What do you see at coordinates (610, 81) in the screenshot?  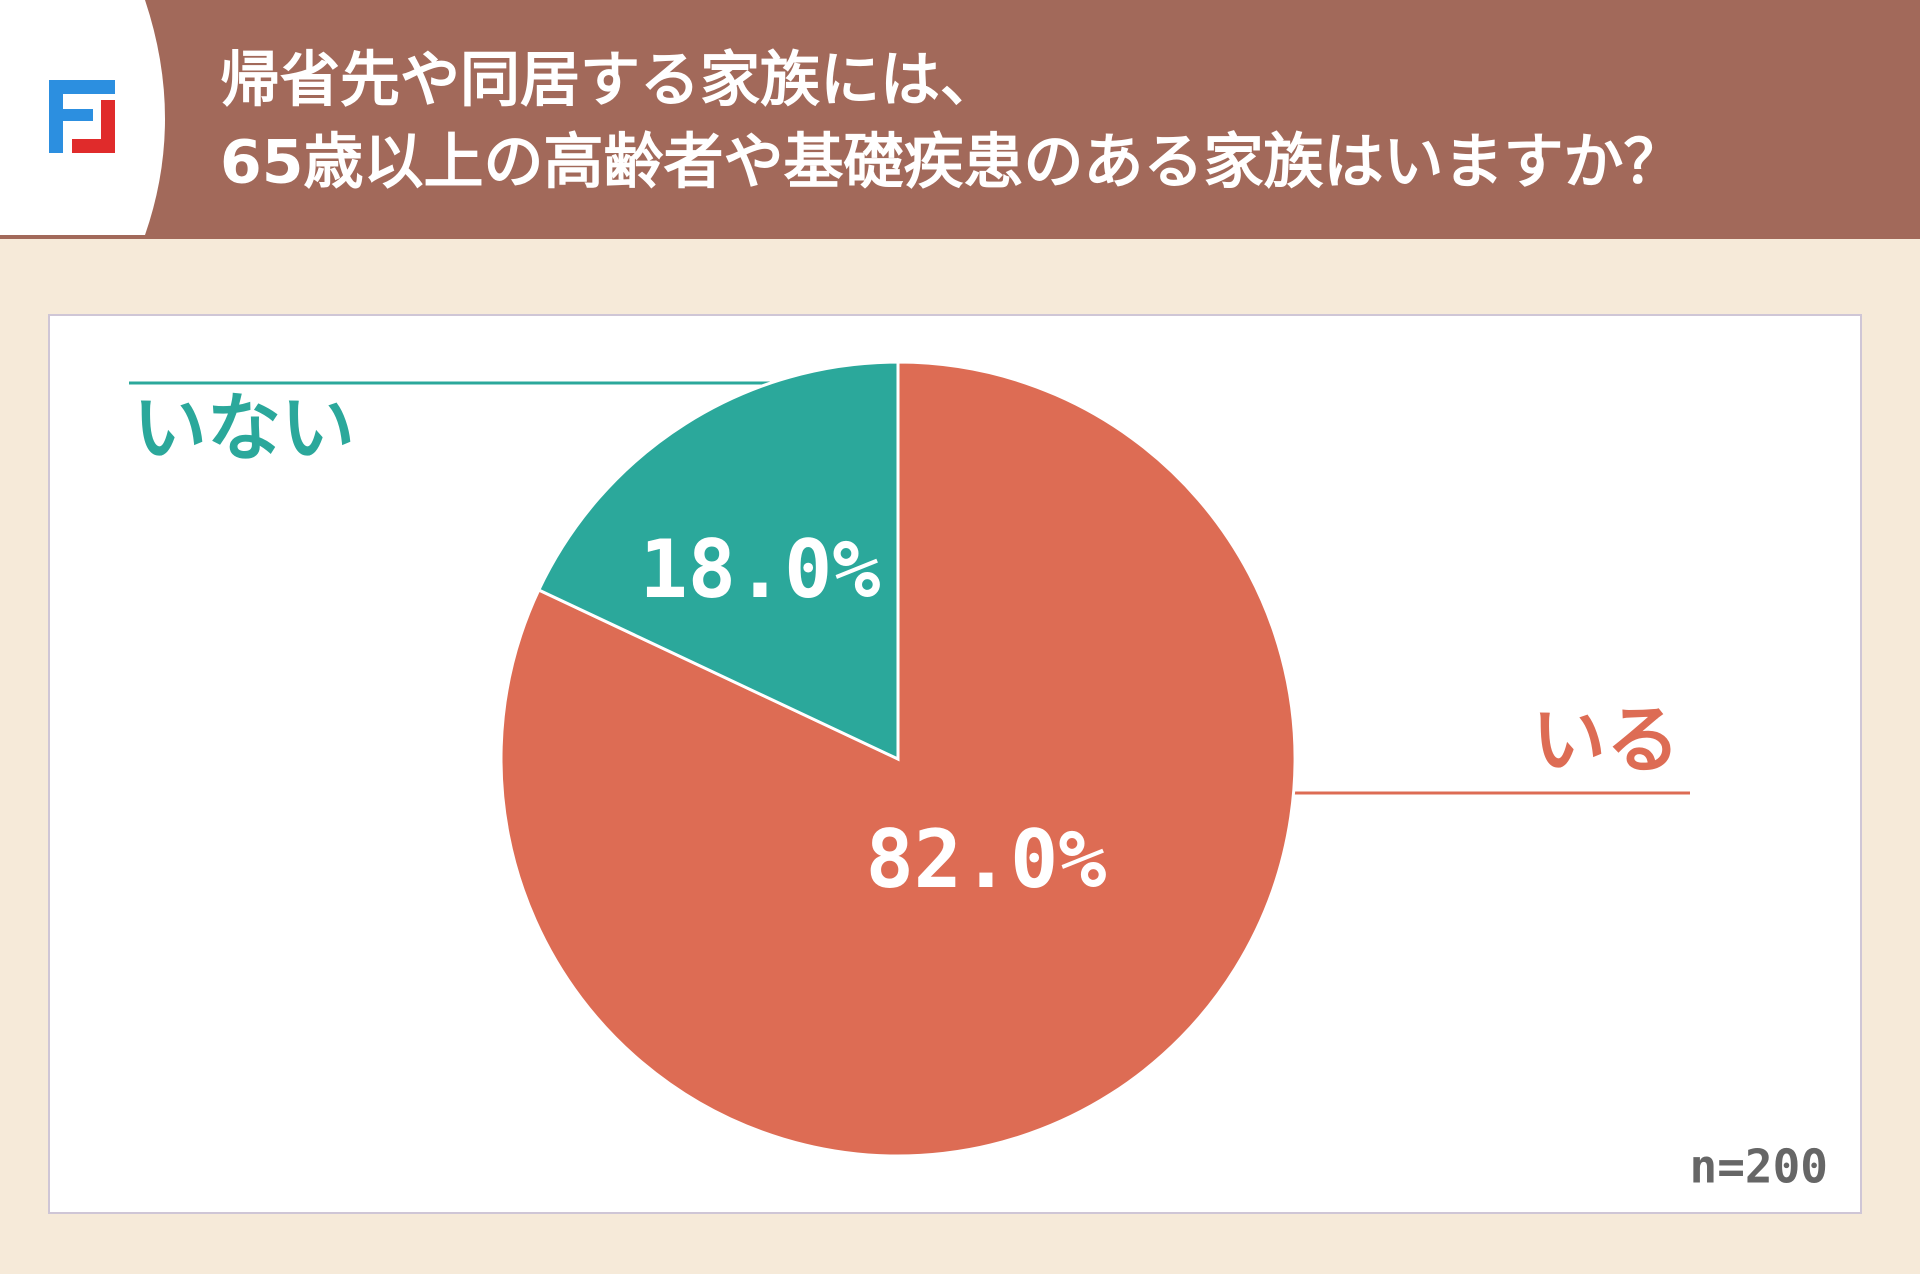 I see `chart-title: 帰省先や同居する家族には、` at bounding box center [610, 81].